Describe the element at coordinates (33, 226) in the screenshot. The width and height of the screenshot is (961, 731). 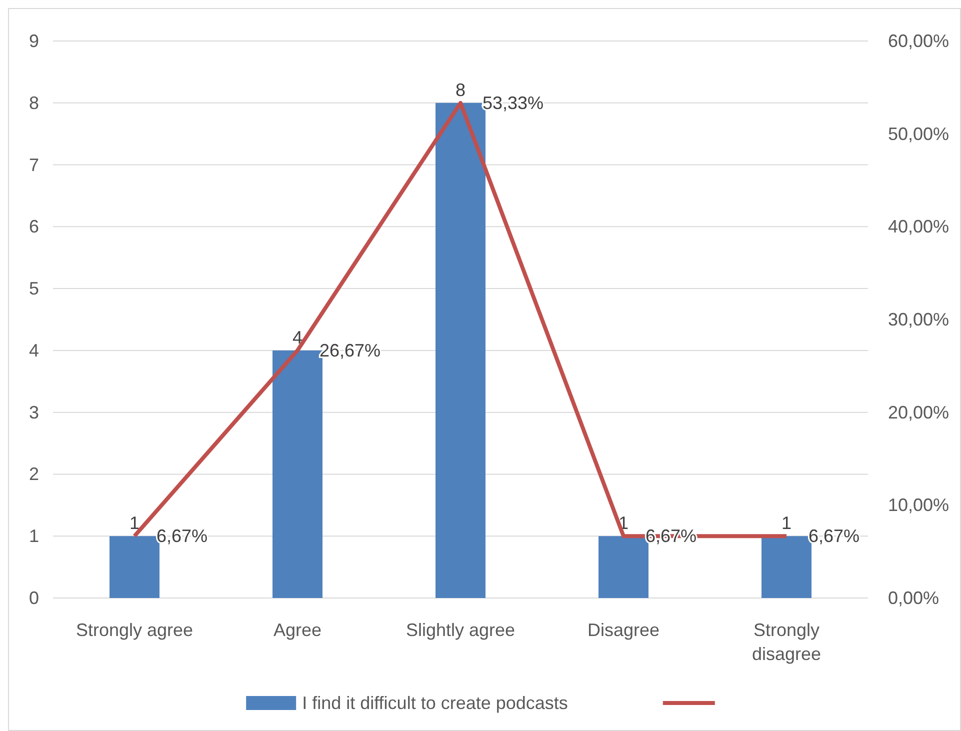
I see `y-tick-label: 6` at that location.